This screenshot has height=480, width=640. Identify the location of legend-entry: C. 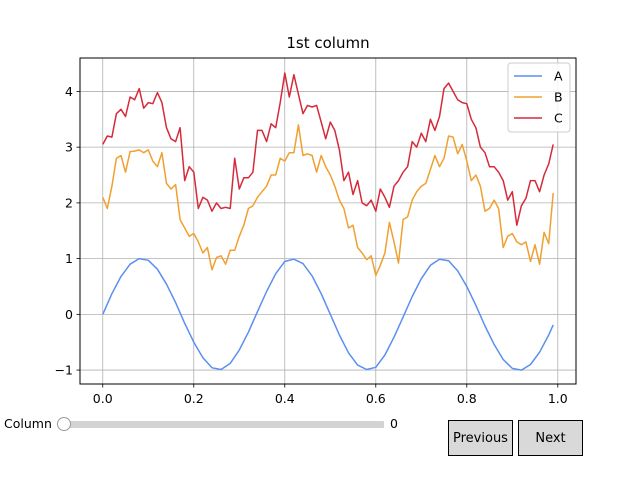
(558, 118).